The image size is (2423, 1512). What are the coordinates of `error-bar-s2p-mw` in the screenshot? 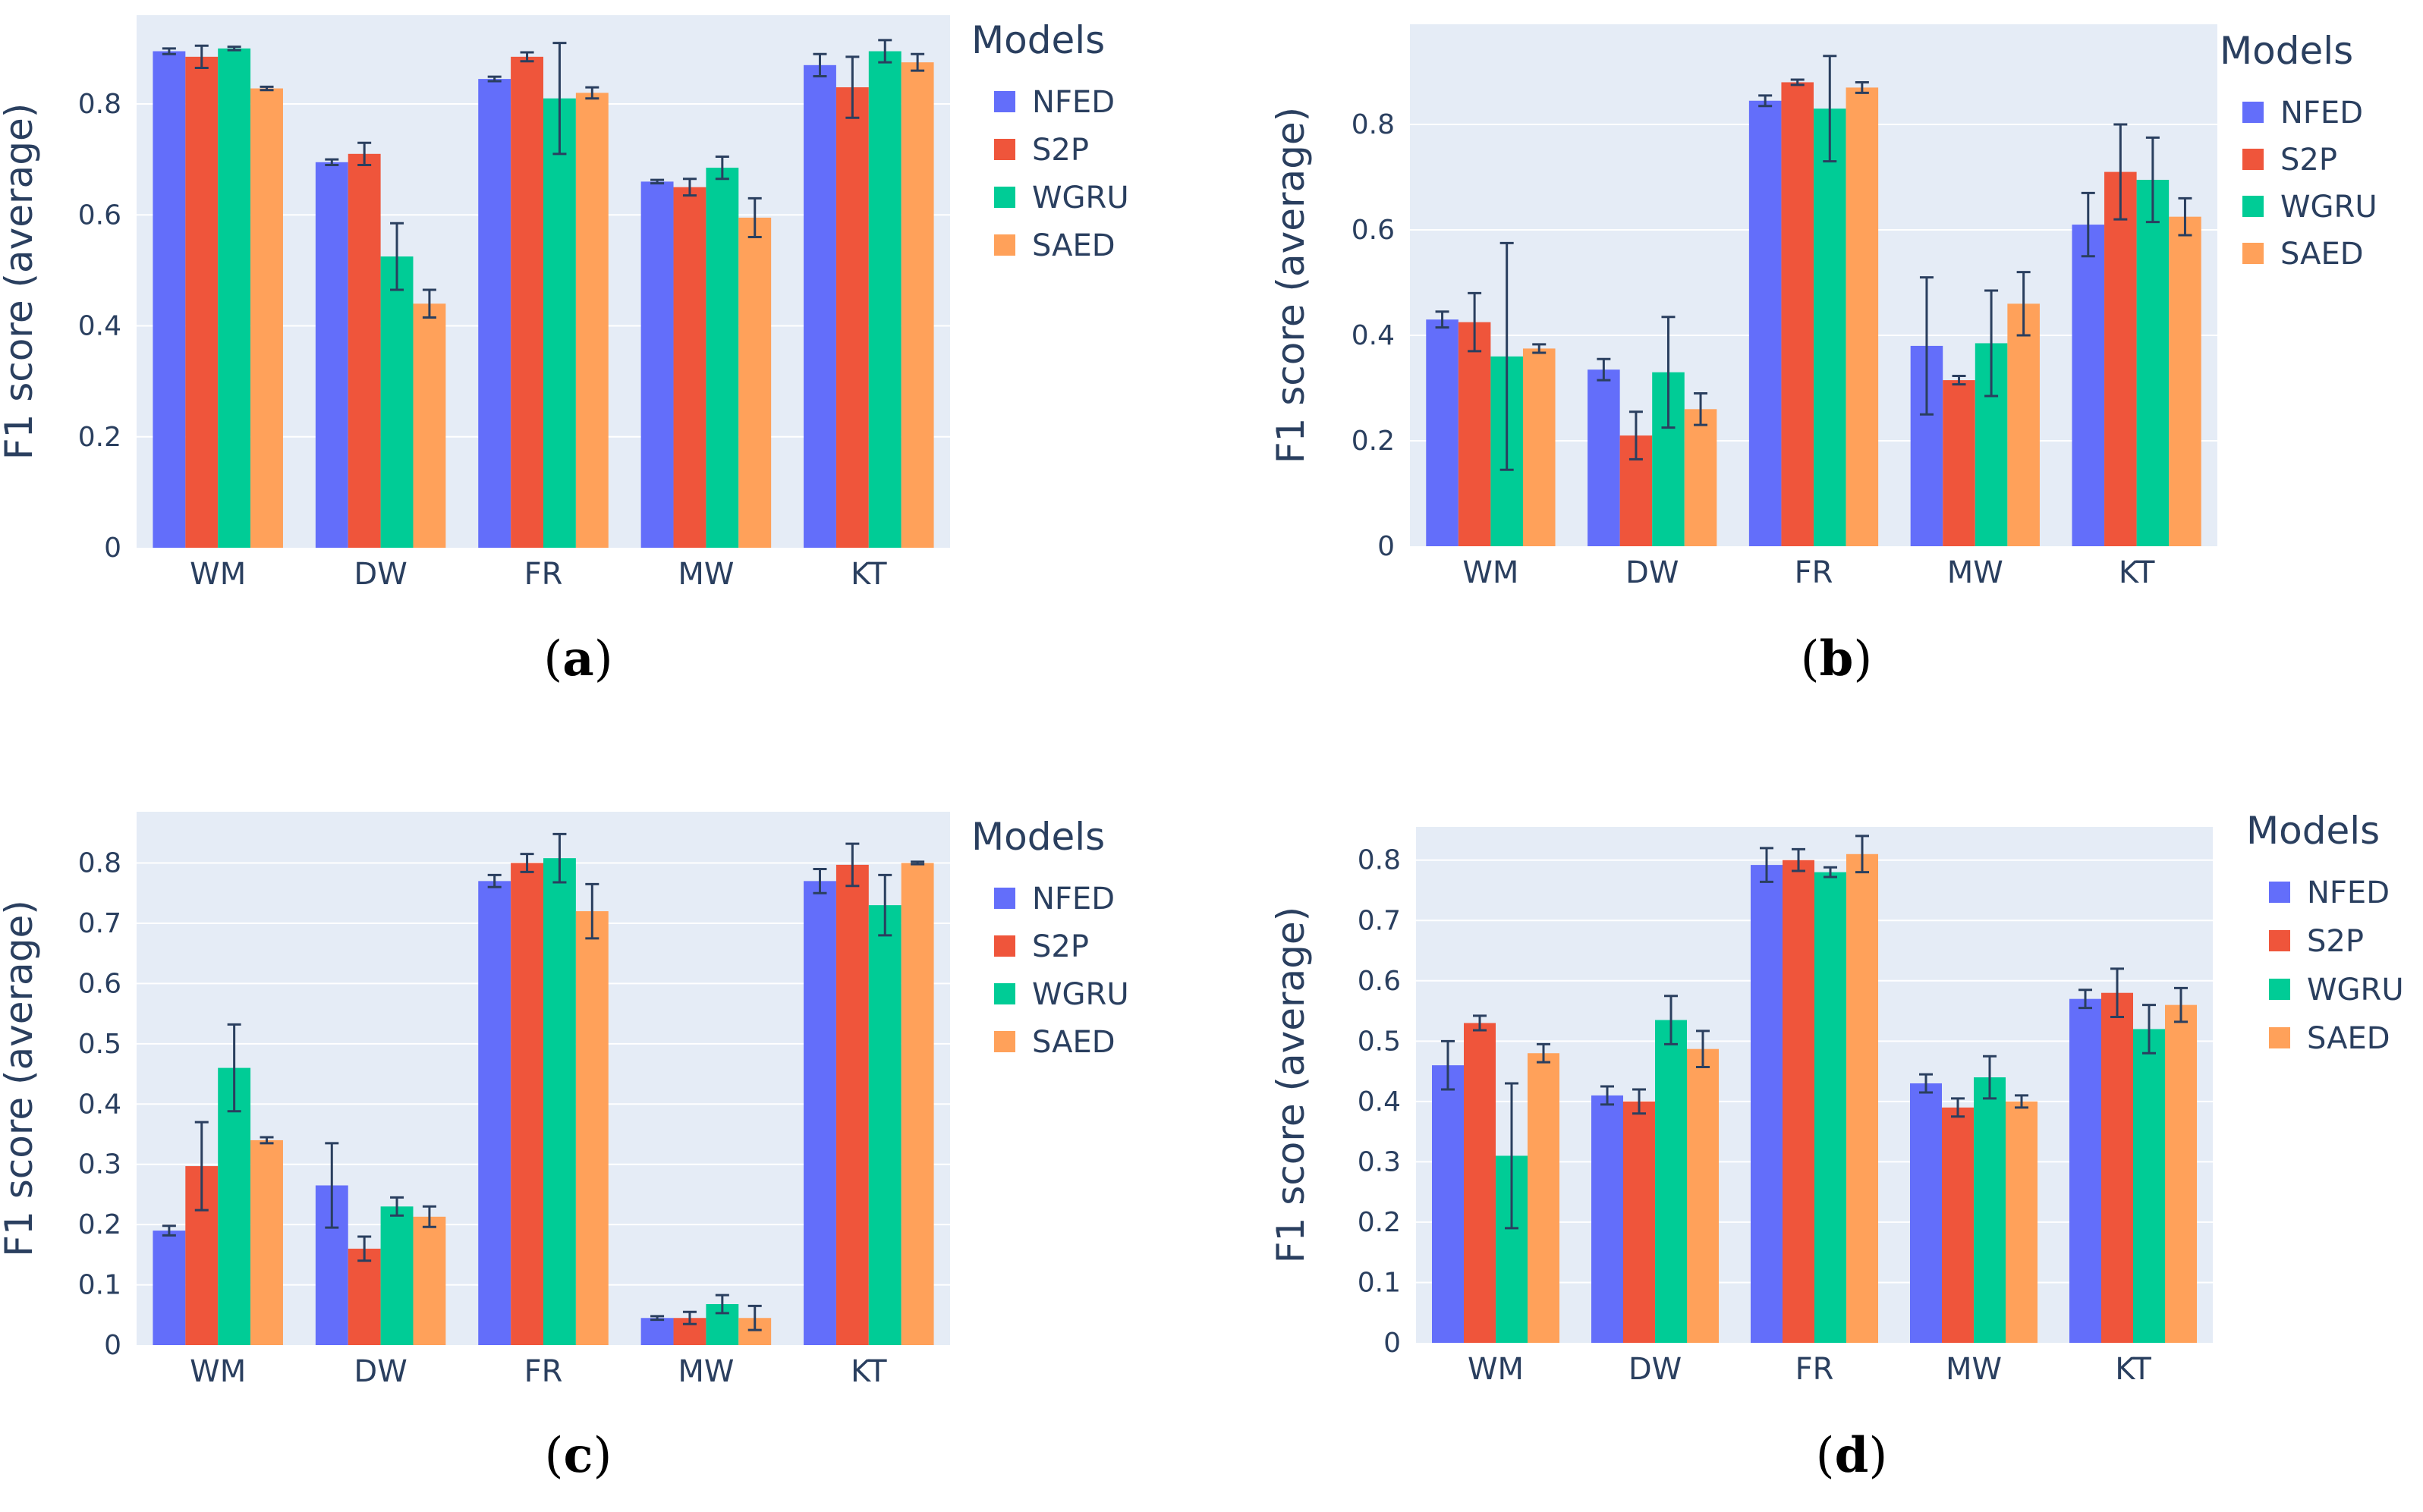 It's located at (689, 1317).